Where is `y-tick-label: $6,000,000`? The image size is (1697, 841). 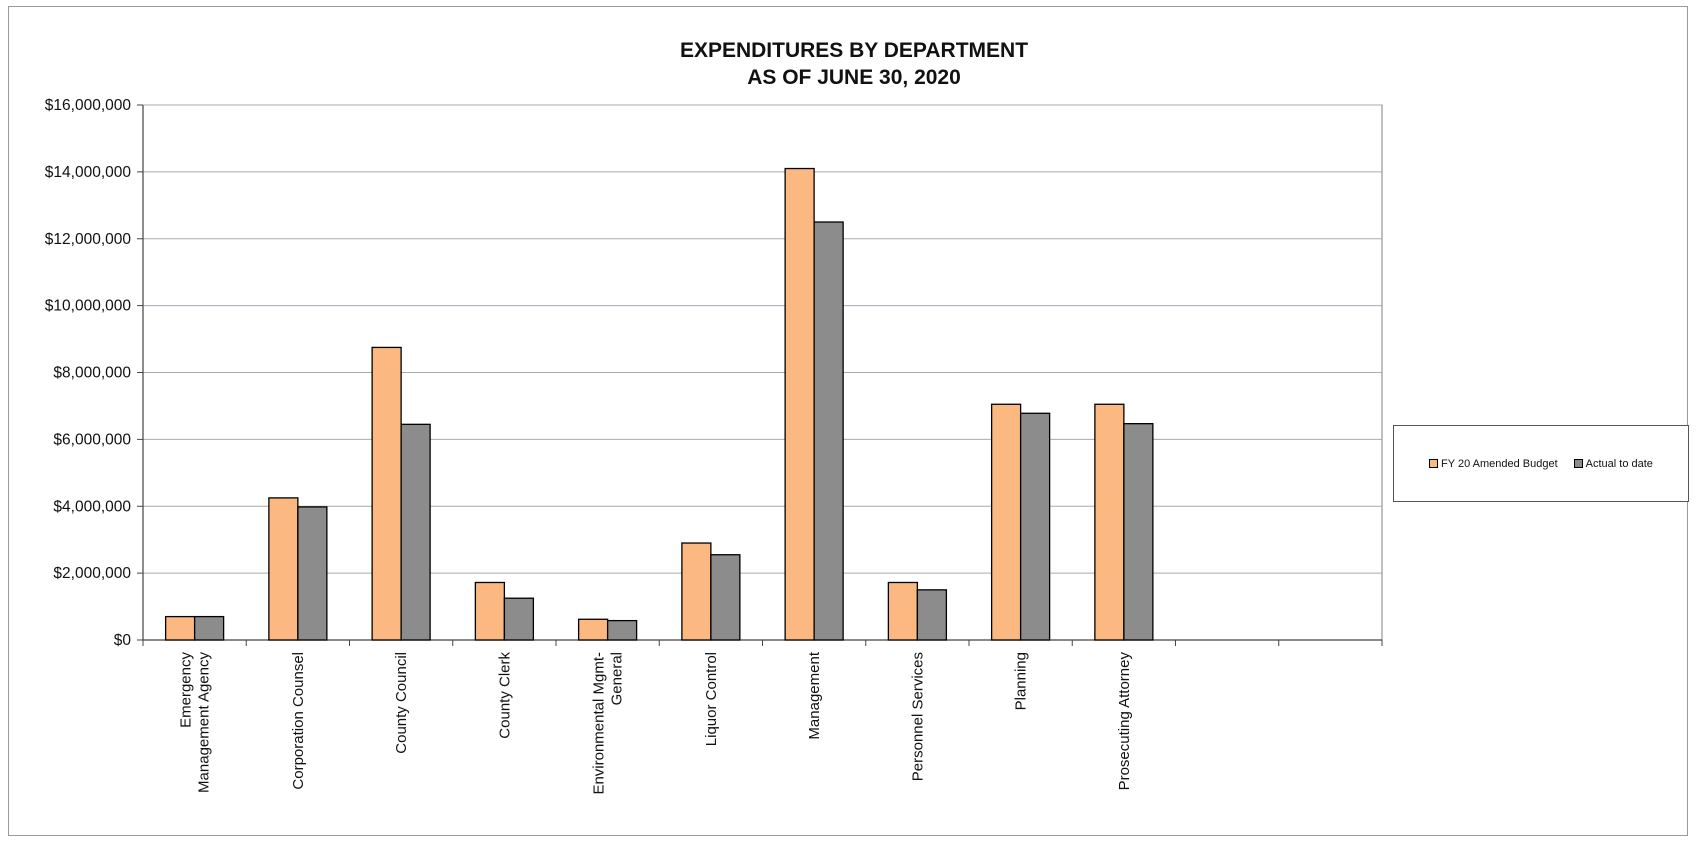
y-tick-label: $6,000,000 is located at coordinates (92, 439).